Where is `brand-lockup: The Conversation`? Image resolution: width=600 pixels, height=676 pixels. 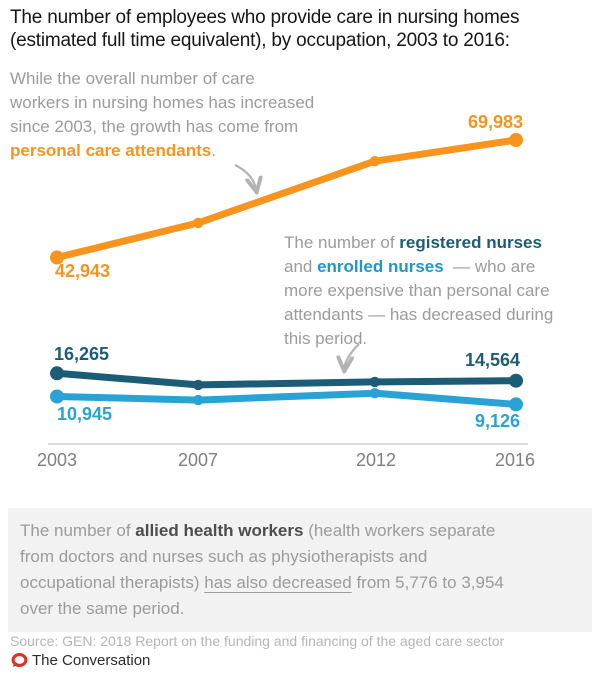
brand-lockup: The Conversation is located at coordinates (80, 660).